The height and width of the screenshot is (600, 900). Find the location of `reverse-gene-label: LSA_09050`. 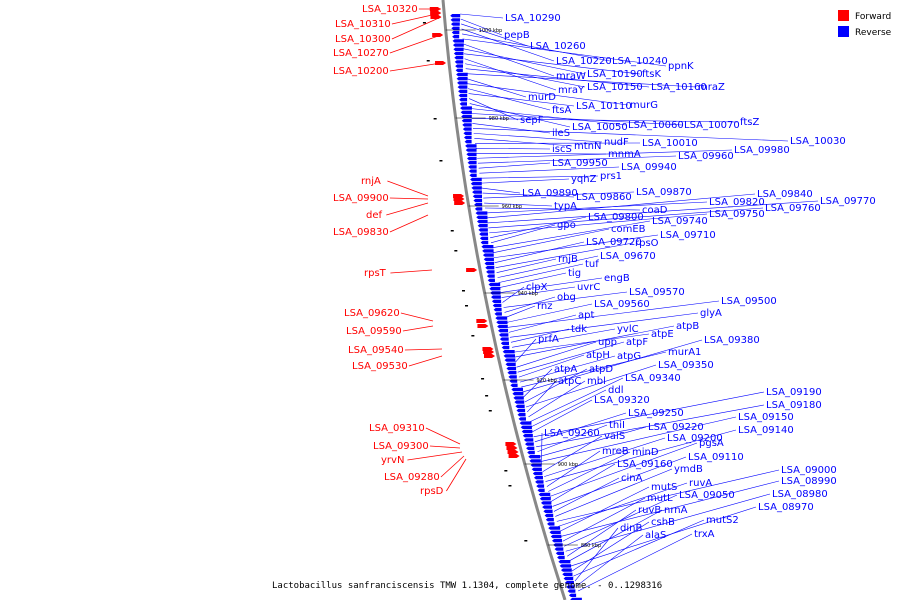

reverse-gene-label: LSA_09050 is located at coordinates (707, 495).